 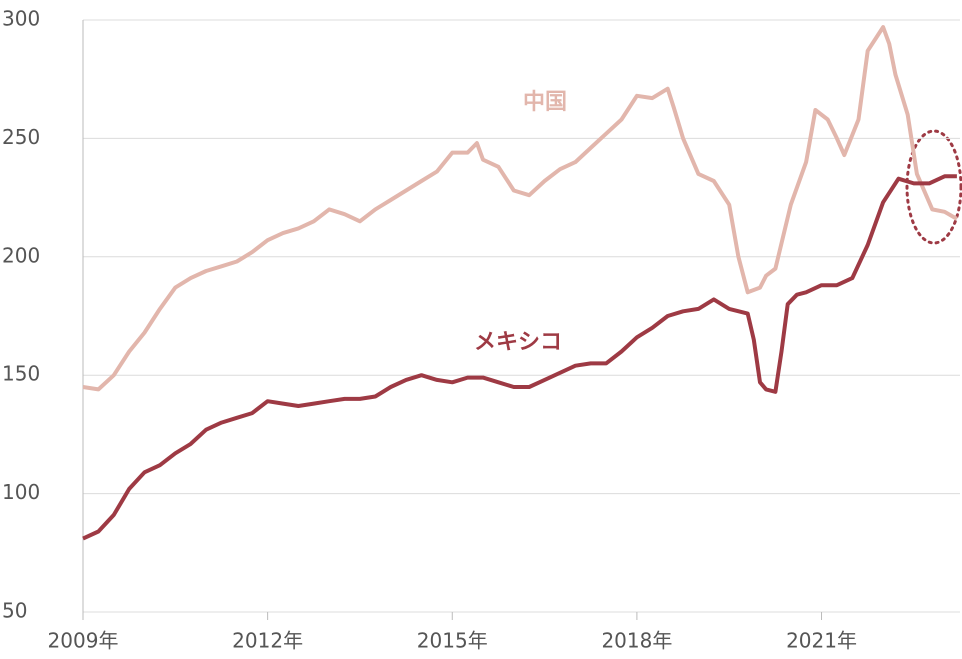 What do you see at coordinates (518, 342) in the screenshot?
I see `series-label: メキシコ` at bounding box center [518, 342].